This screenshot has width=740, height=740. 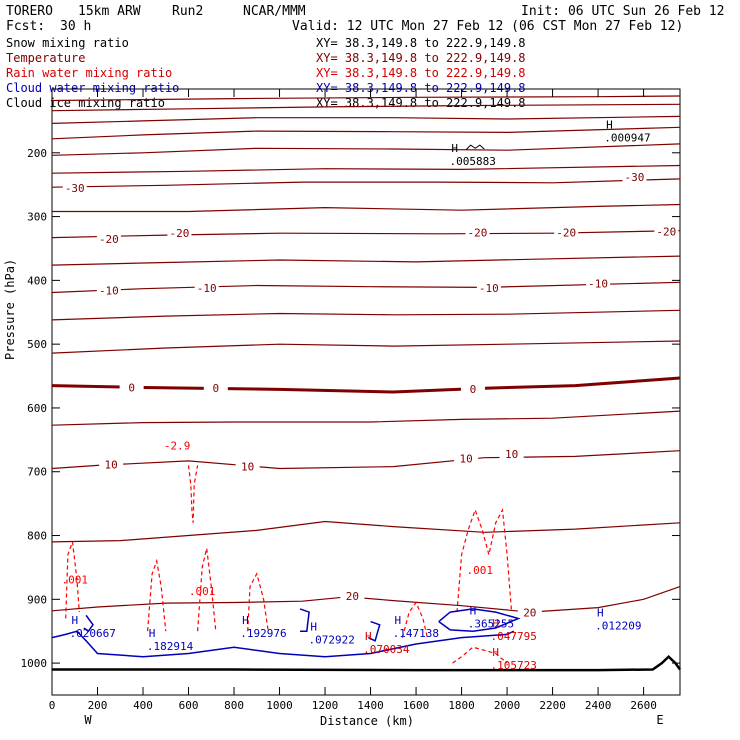 What do you see at coordinates (331, 639) in the screenshot?
I see `extremum-value: .072922` at bounding box center [331, 639].